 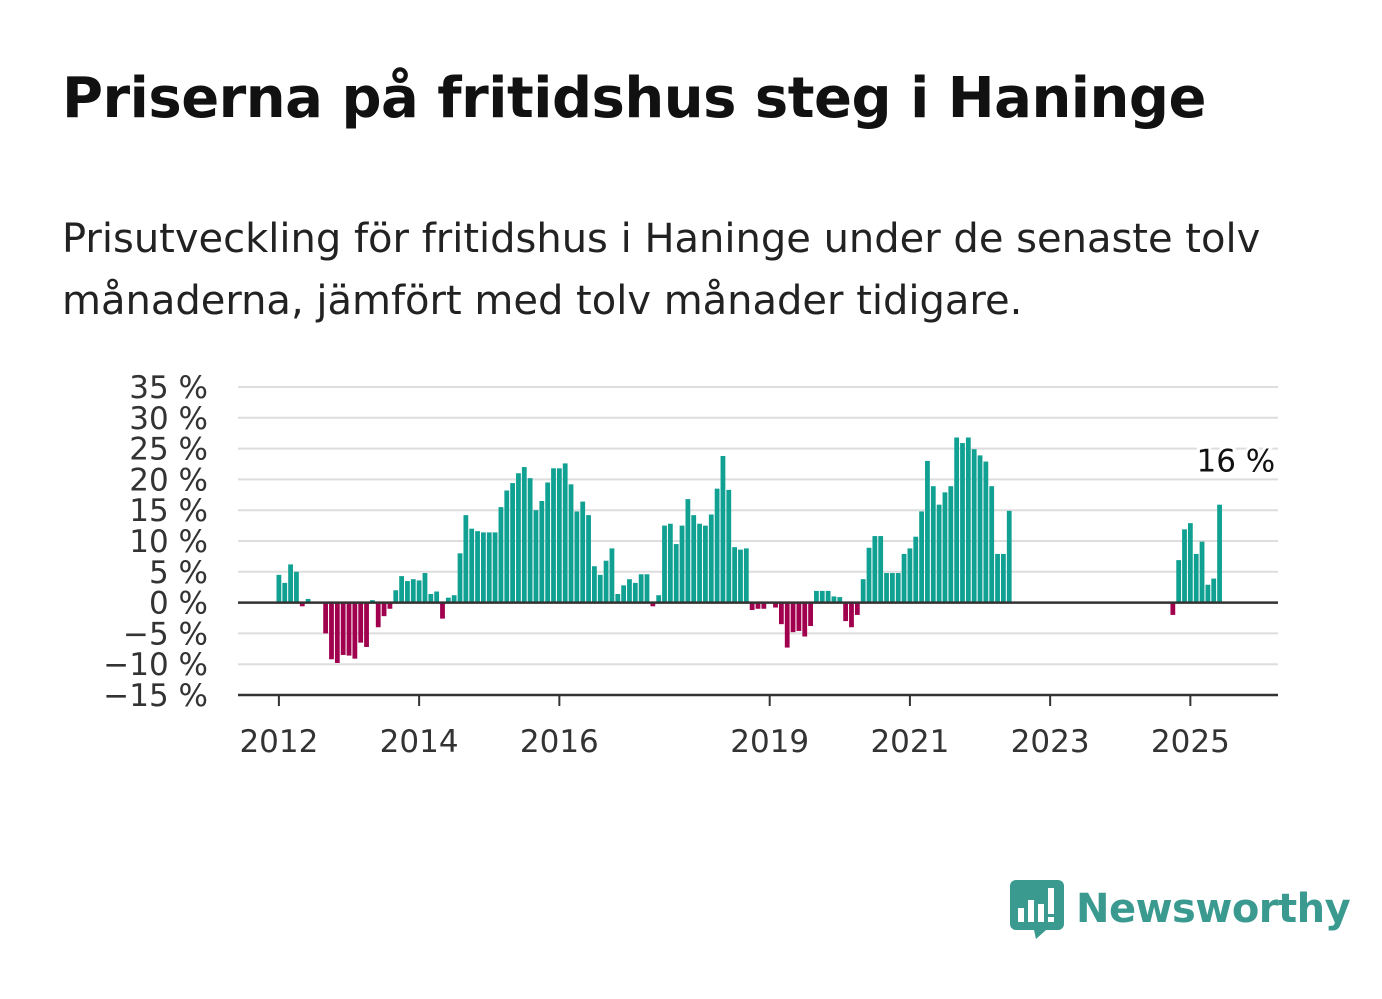 What do you see at coordinates (1236, 461) in the screenshot?
I see `annotation-label: 16 %` at bounding box center [1236, 461].